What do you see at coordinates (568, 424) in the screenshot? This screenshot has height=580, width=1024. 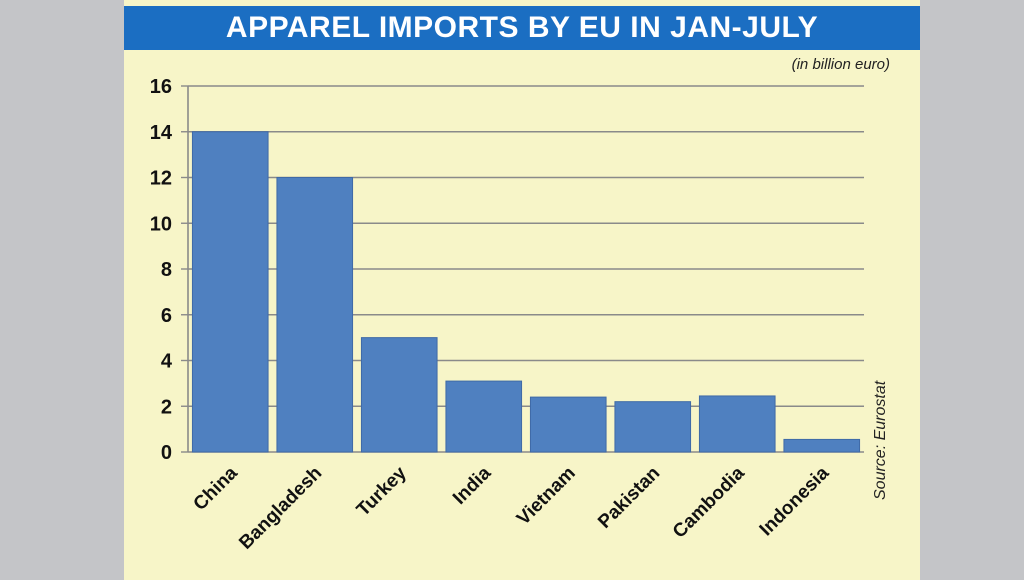 I see `bar-vietnam` at bounding box center [568, 424].